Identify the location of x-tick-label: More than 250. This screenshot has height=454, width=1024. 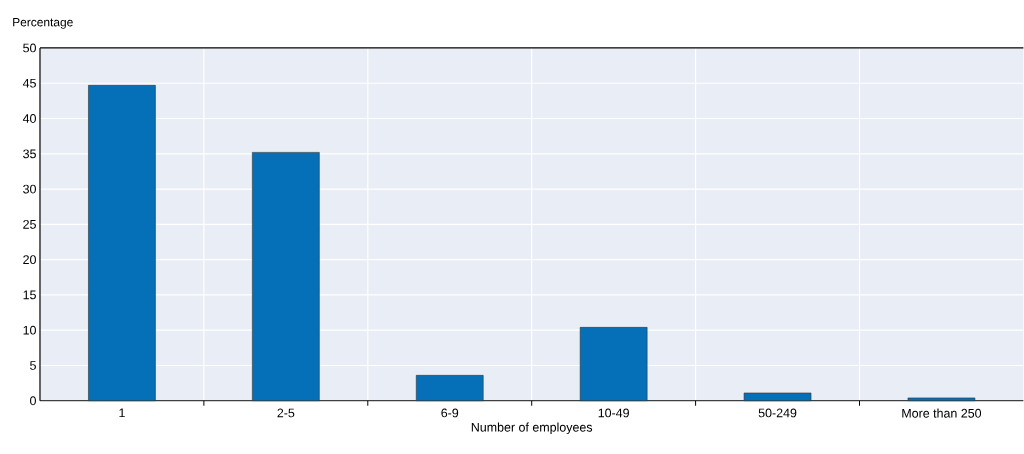
(942, 413).